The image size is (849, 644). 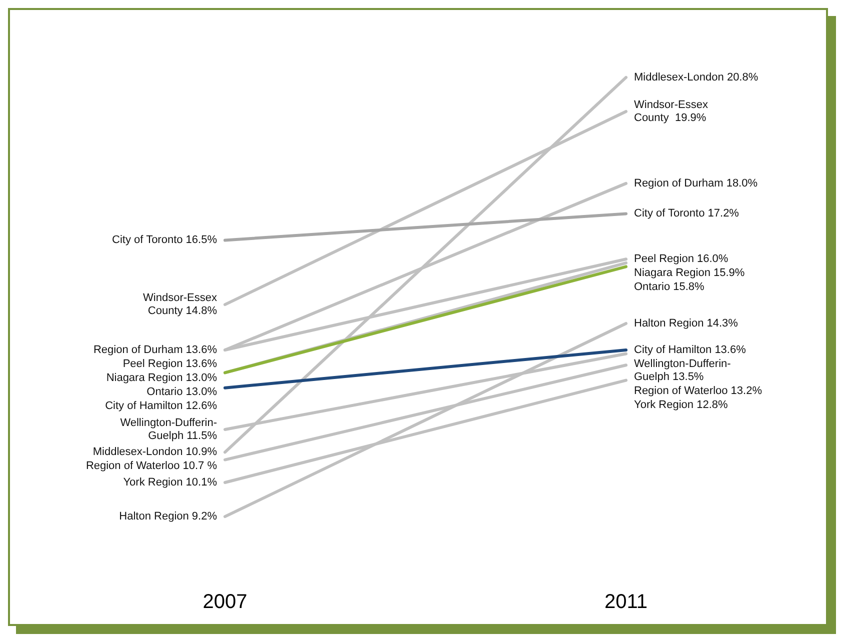 I want to click on data-label: Windsor-Essex County 14.8%, so click(x=180, y=305).